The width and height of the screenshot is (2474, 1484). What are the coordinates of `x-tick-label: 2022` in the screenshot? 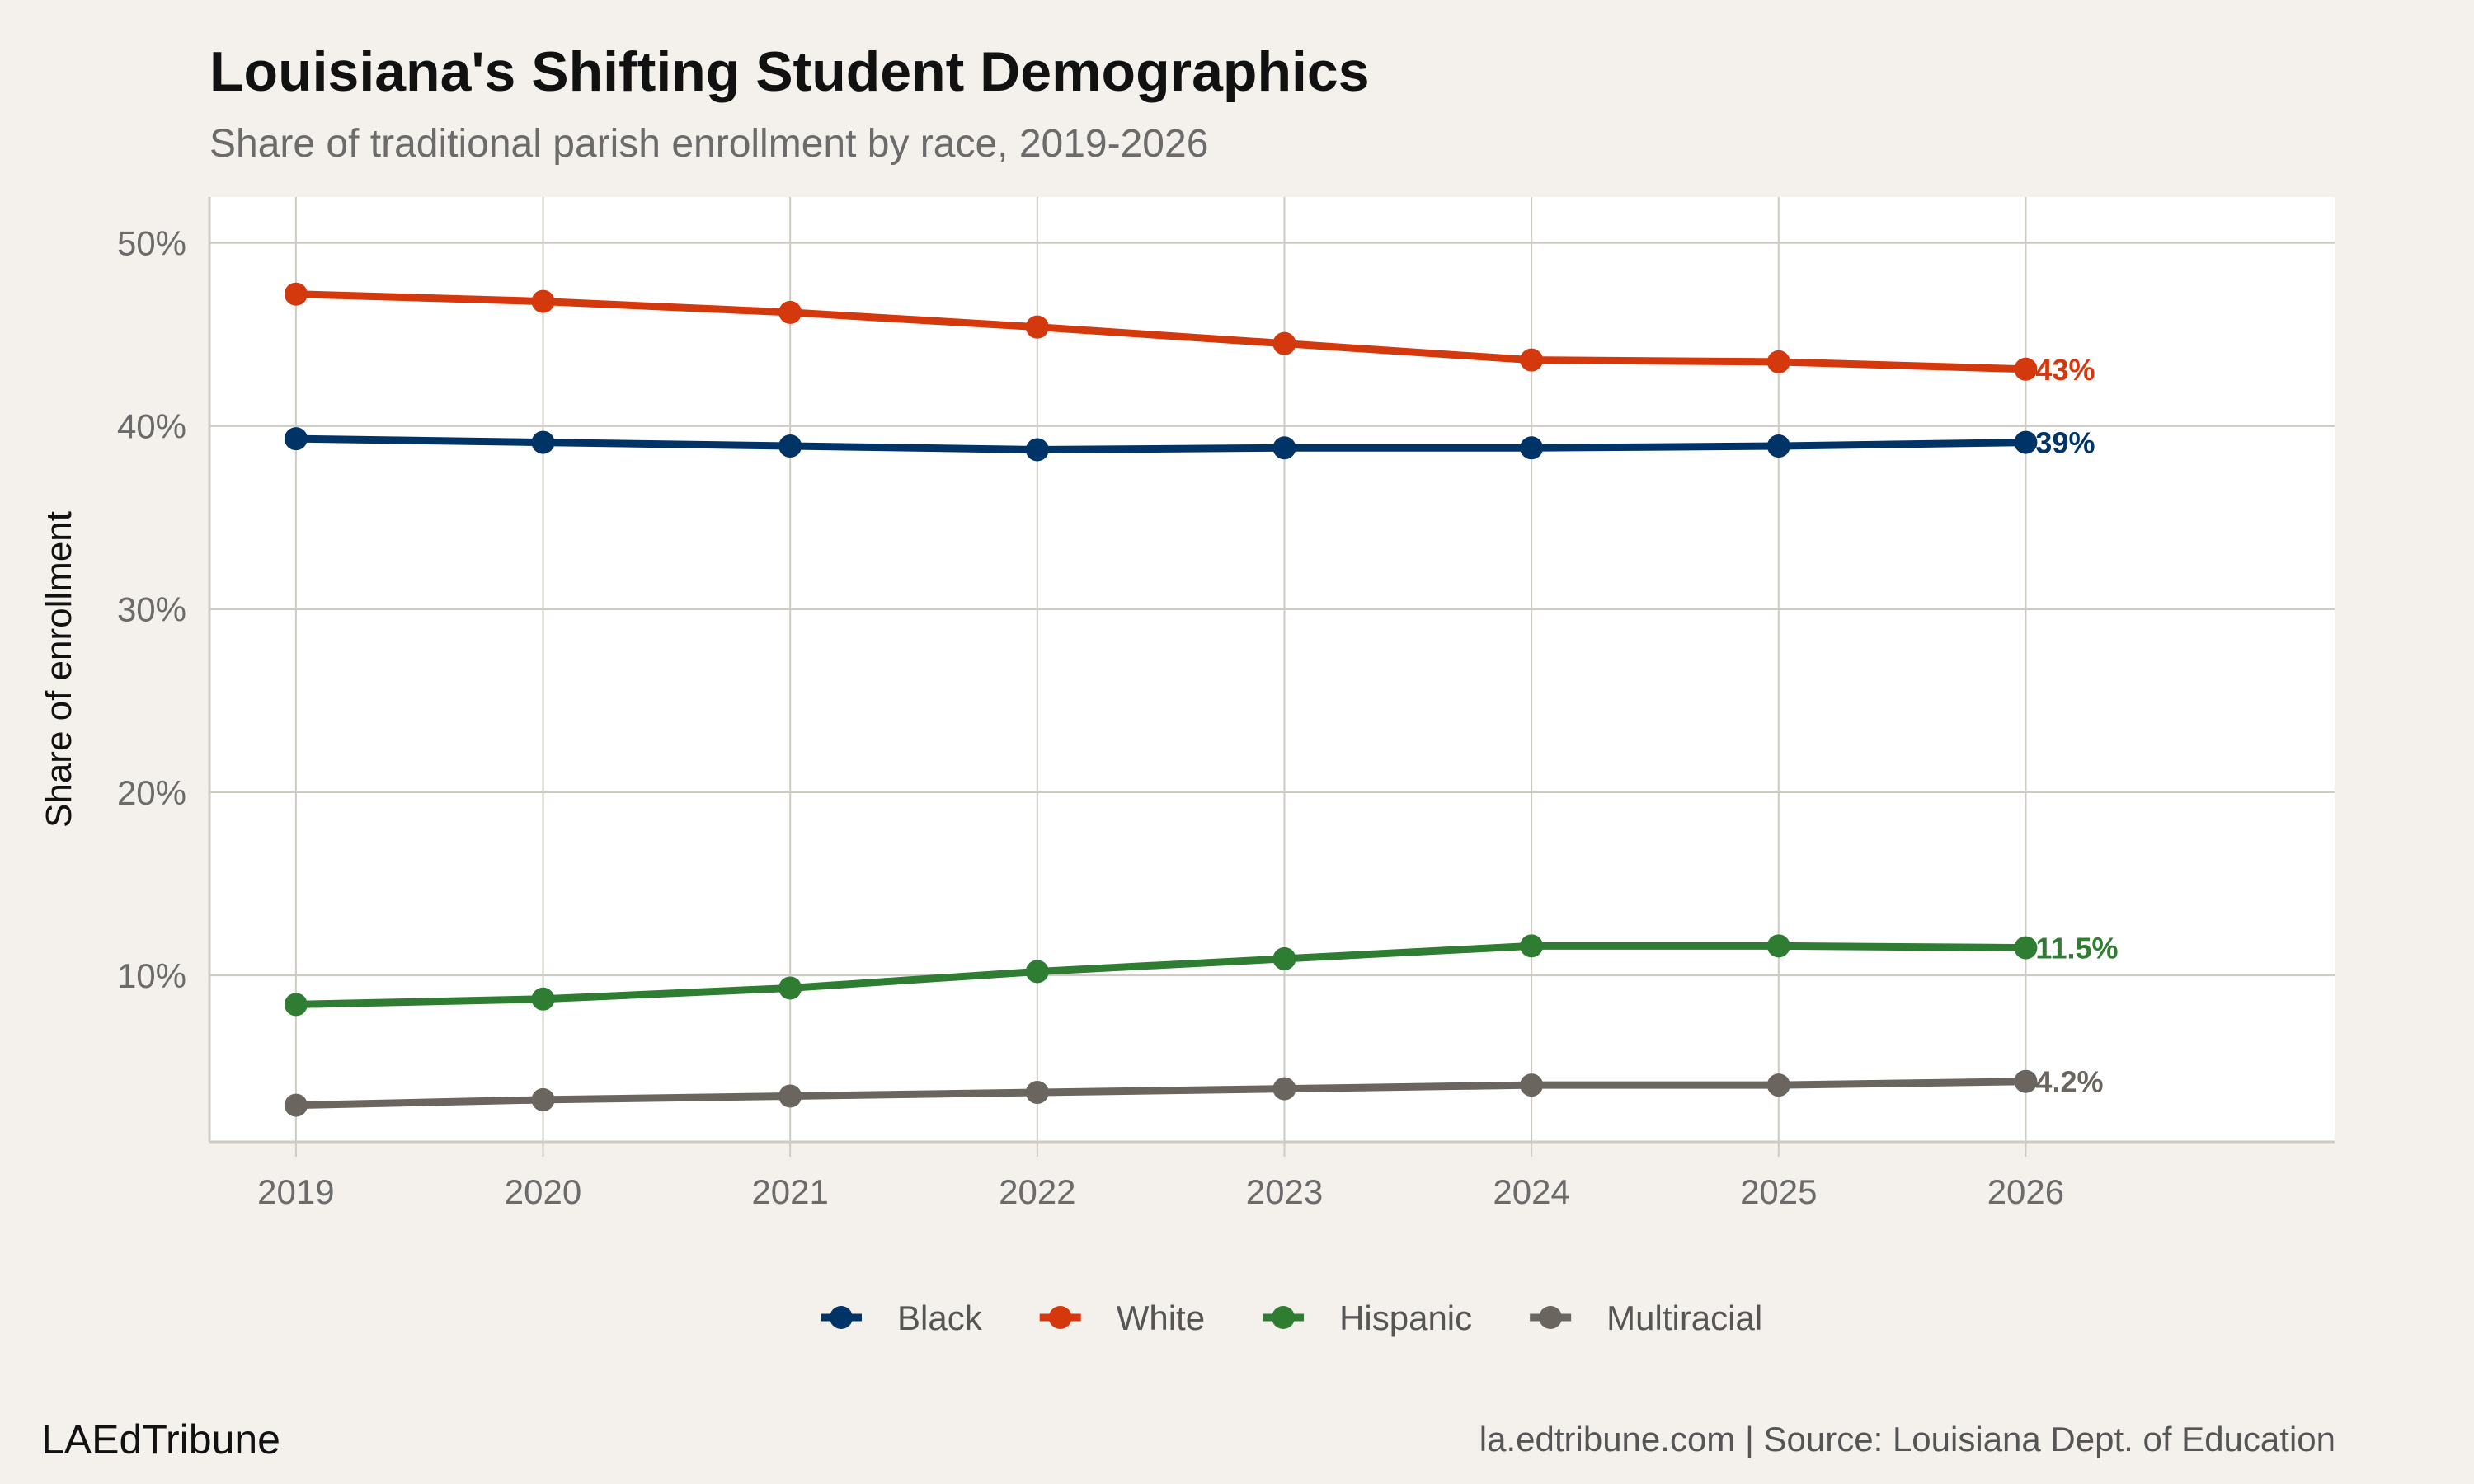 It's located at (1037, 1191).